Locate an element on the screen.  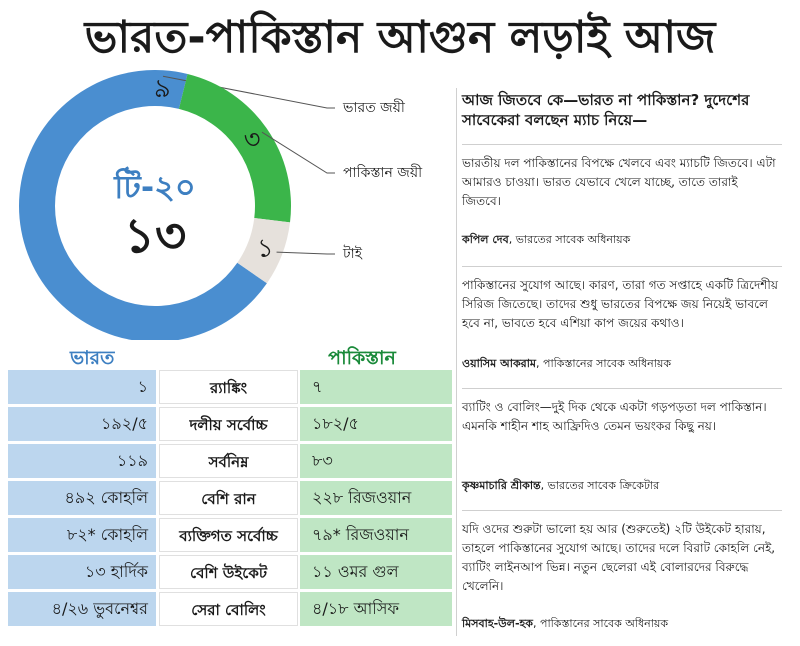
stats-row: ৪/২৬ ভুবনেশ্বর সেরা বোলিং ৪/১৮ আসিফ is located at coordinates (230, 609).